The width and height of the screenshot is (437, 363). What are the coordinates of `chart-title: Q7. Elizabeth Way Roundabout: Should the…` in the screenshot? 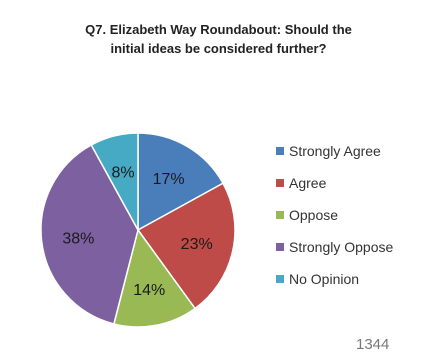 It's located at (218, 39).